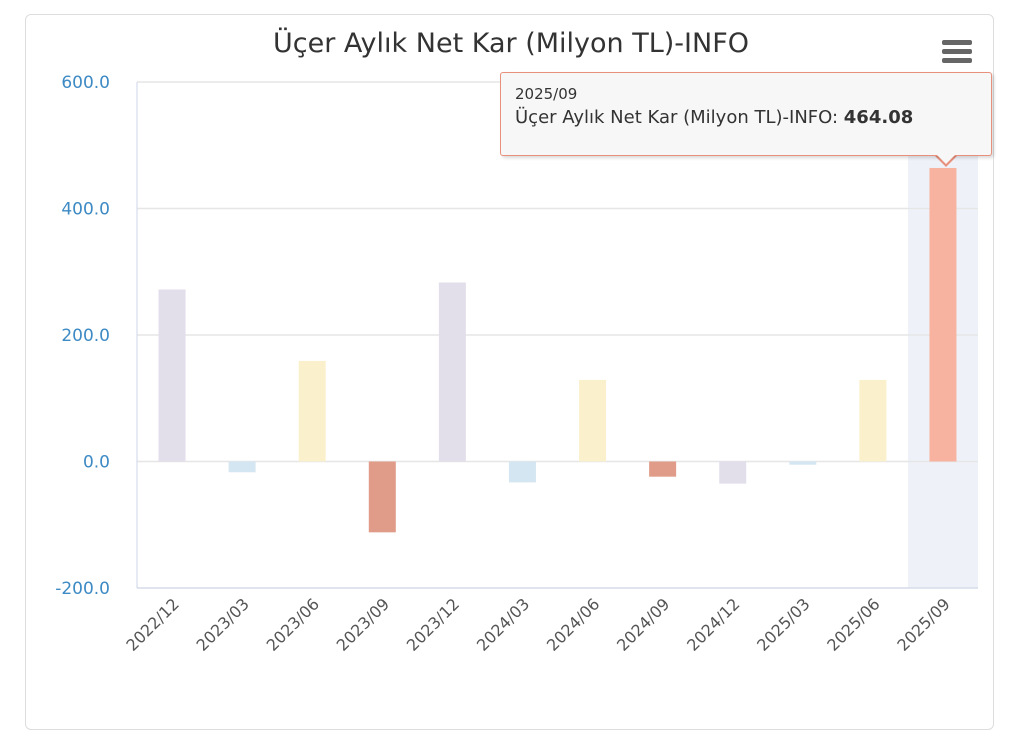  What do you see at coordinates (433, 624) in the screenshot?
I see `x-tick-label: 2023/12` at bounding box center [433, 624].